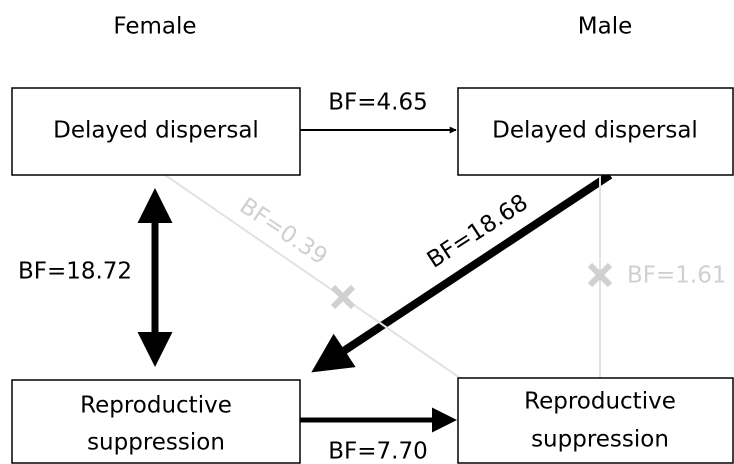  What do you see at coordinates (378, 103) in the screenshot?
I see `edge-label: BF=4.65` at bounding box center [378, 103].